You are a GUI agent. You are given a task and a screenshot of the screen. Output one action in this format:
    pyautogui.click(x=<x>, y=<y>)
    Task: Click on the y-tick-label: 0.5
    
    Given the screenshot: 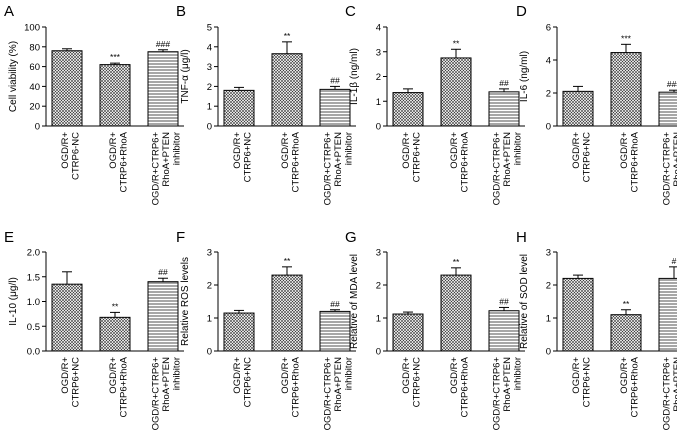 What is the action you would take?
    pyautogui.click(x=33, y=327)
    